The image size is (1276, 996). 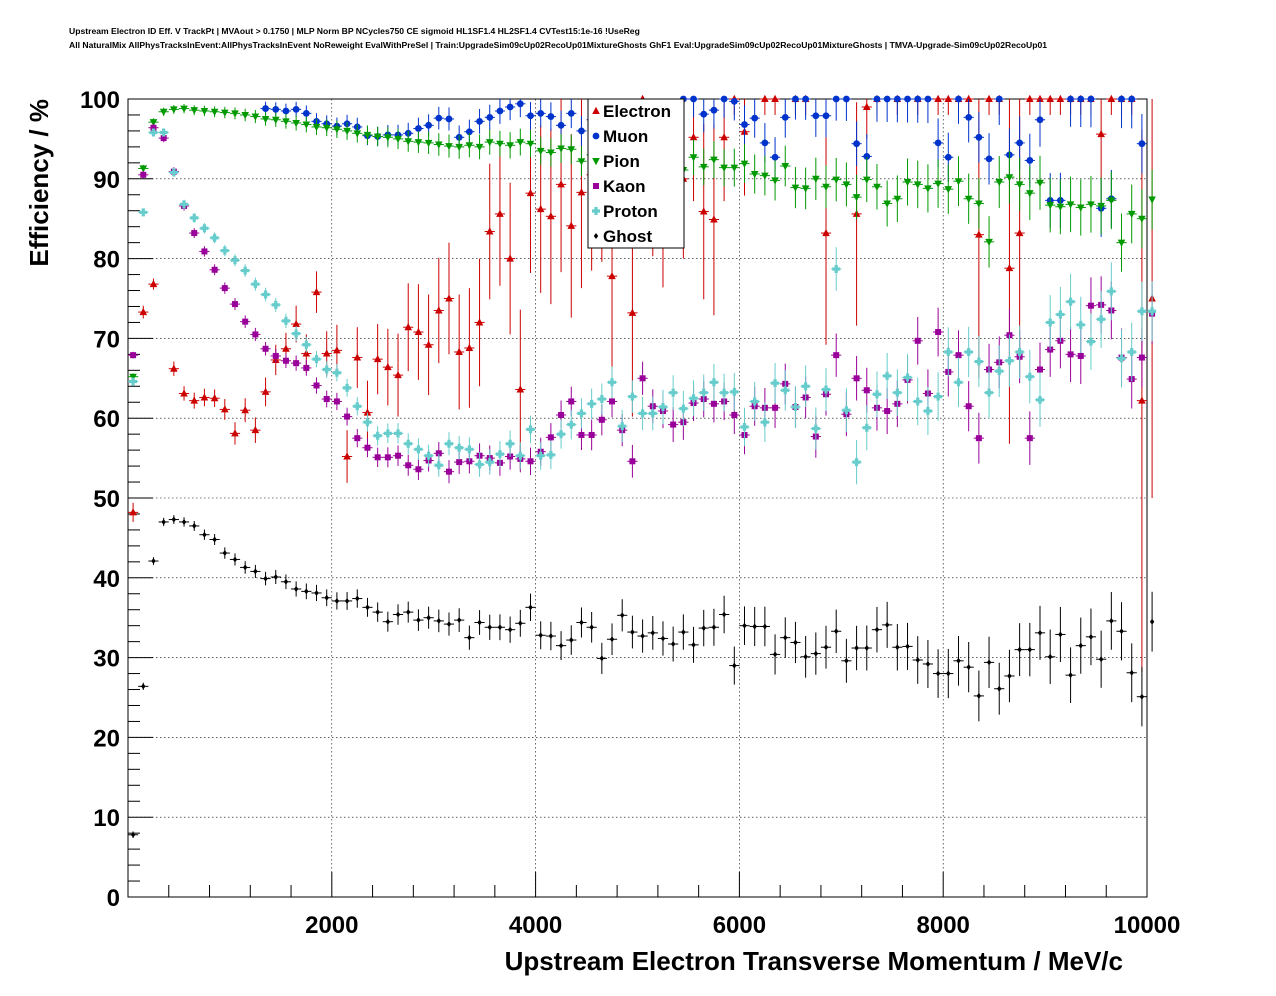 What do you see at coordinates (113, 898) in the screenshot?
I see `y-tick-label: 0` at bounding box center [113, 898].